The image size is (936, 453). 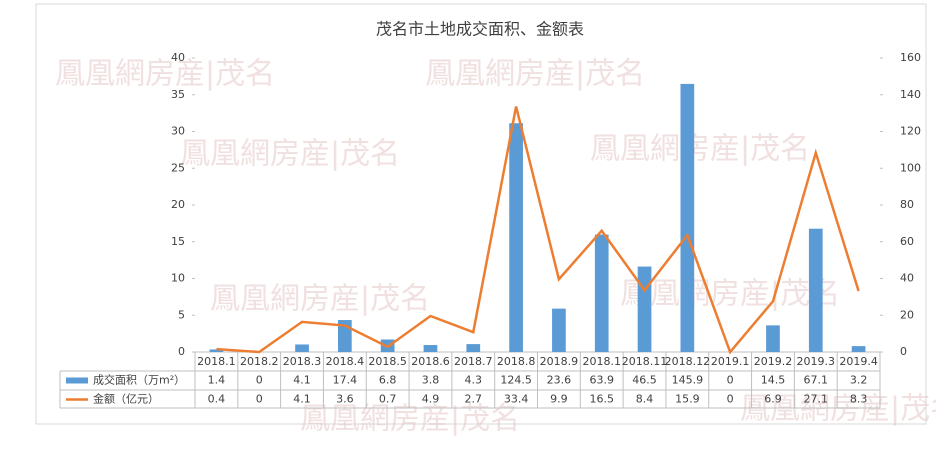 What do you see at coordinates (178, 278) in the screenshot?
I see `y-tick-label: 10` at bounding box center [178, 278].